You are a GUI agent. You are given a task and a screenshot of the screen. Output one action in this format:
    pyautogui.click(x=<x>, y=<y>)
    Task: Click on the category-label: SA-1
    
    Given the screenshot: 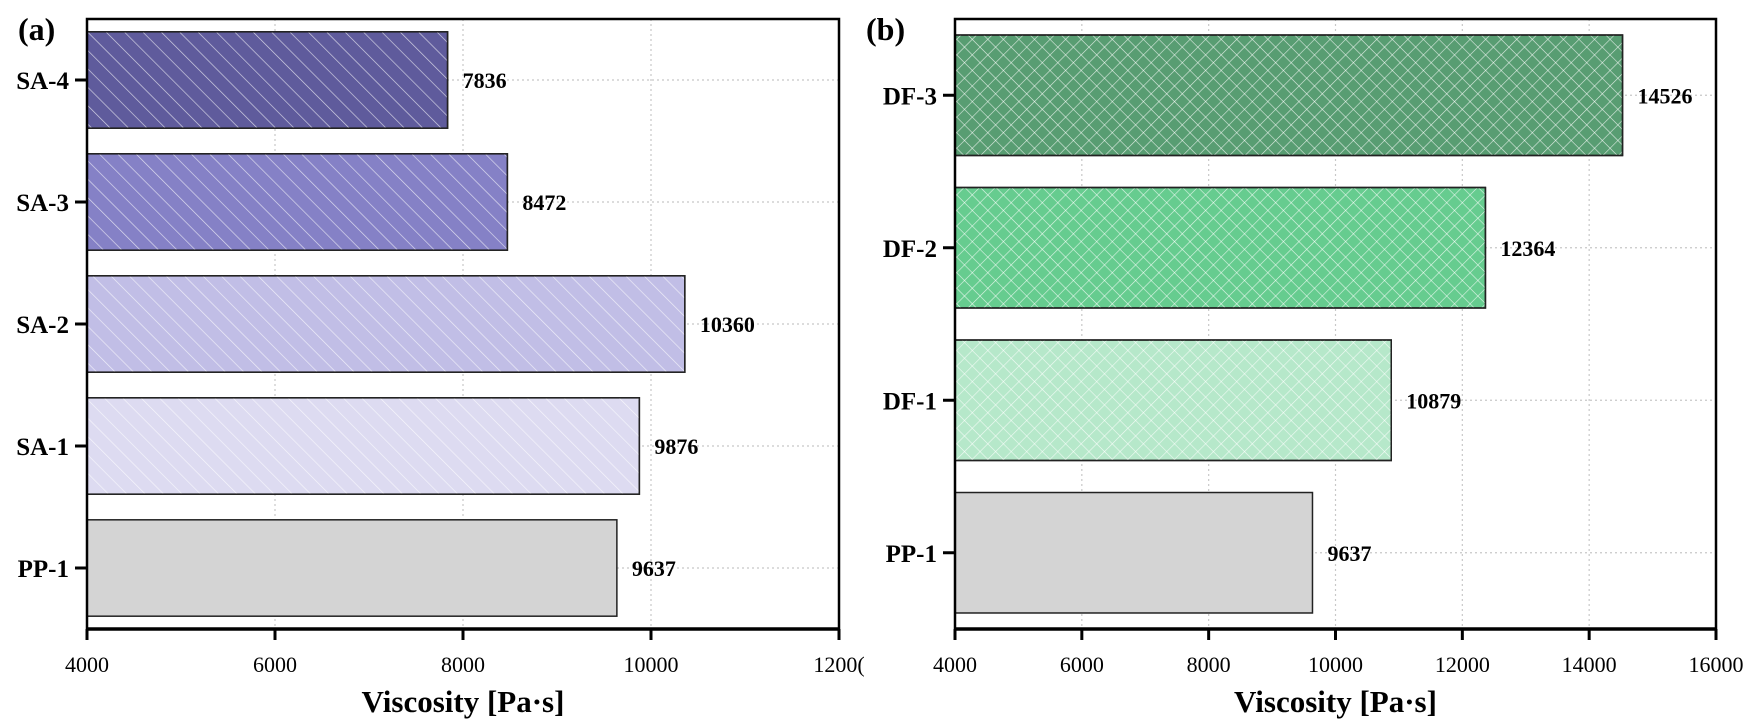 What is the action you would take?
    pyautogui.click(x=42, y=447)
    